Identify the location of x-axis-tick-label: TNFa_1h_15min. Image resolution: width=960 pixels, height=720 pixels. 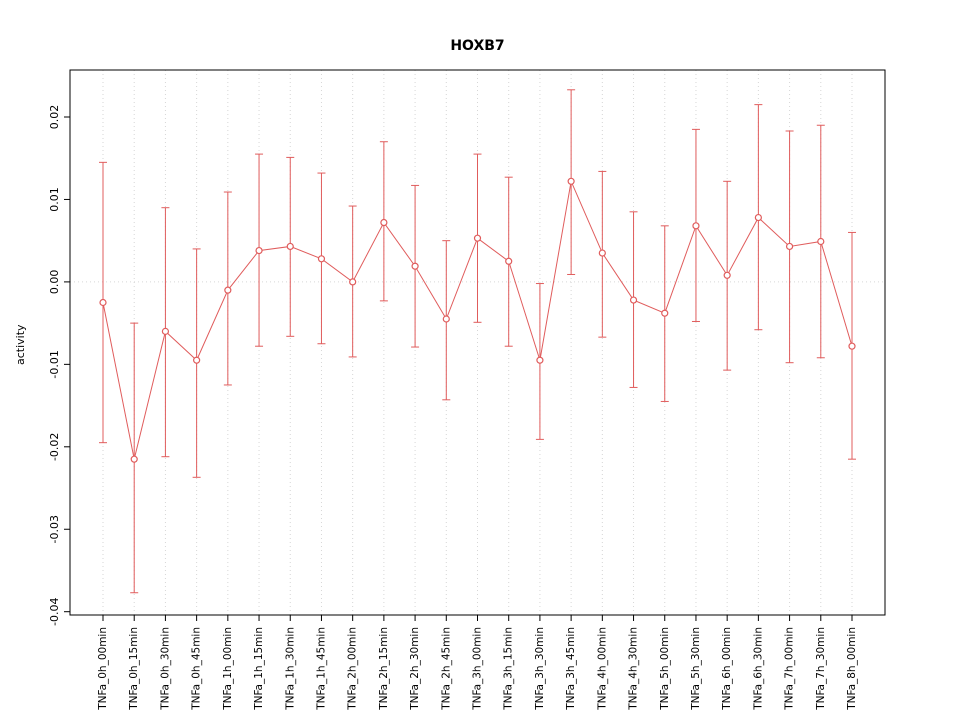
(259, 669).